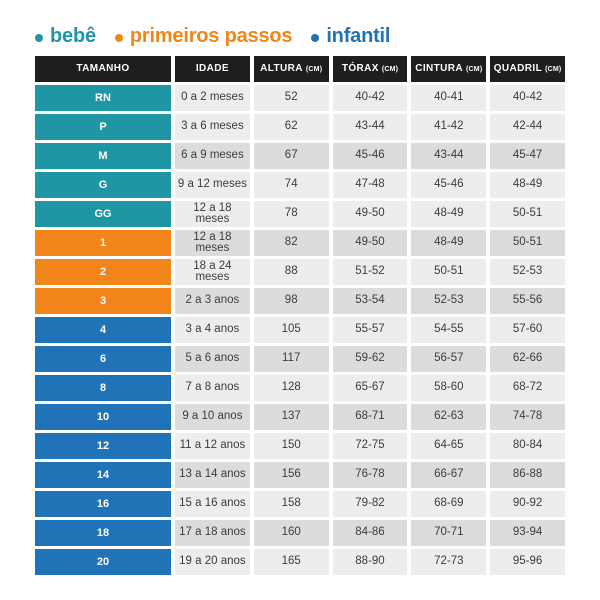  I want to click on cintura-cell: 45-46, so click(449, 185).